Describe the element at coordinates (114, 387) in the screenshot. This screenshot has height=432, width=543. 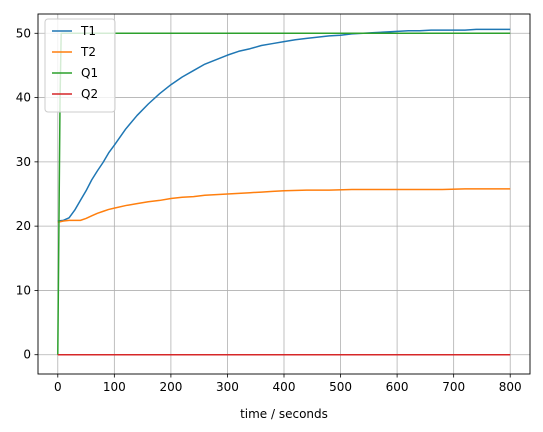
I see `x-tick-label: 100` at that location.